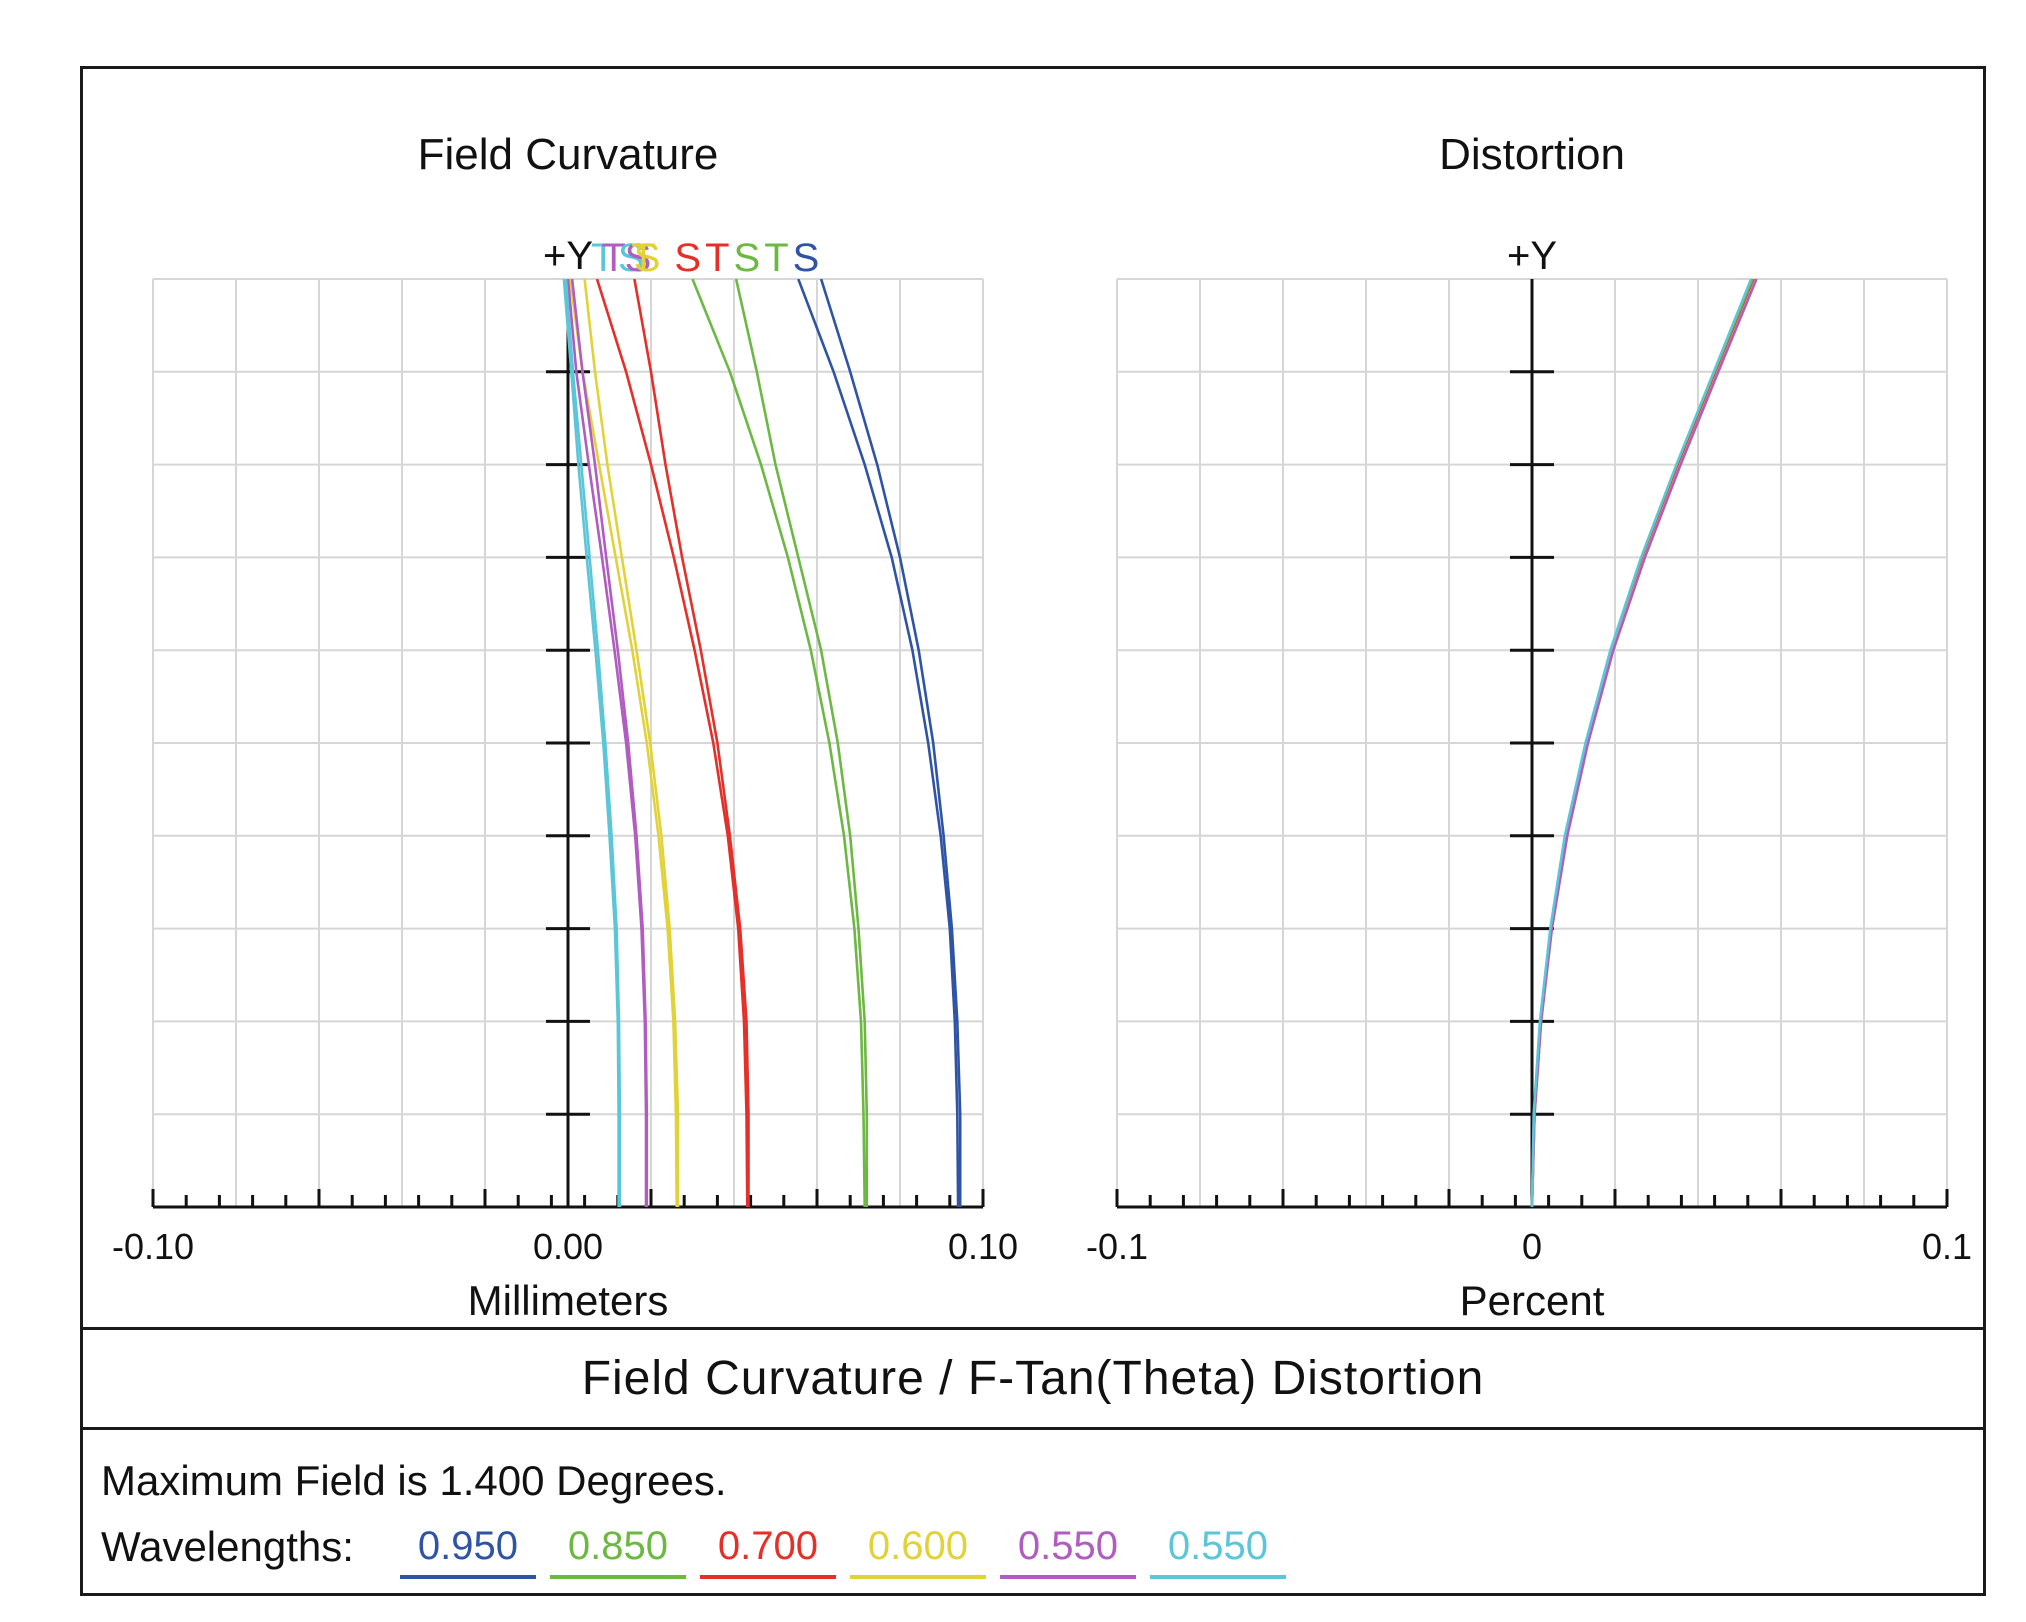 The height and width of the screenshot is (1622, 2026). I want to click on wavelength-item: 0.850, so click(617, 1551).